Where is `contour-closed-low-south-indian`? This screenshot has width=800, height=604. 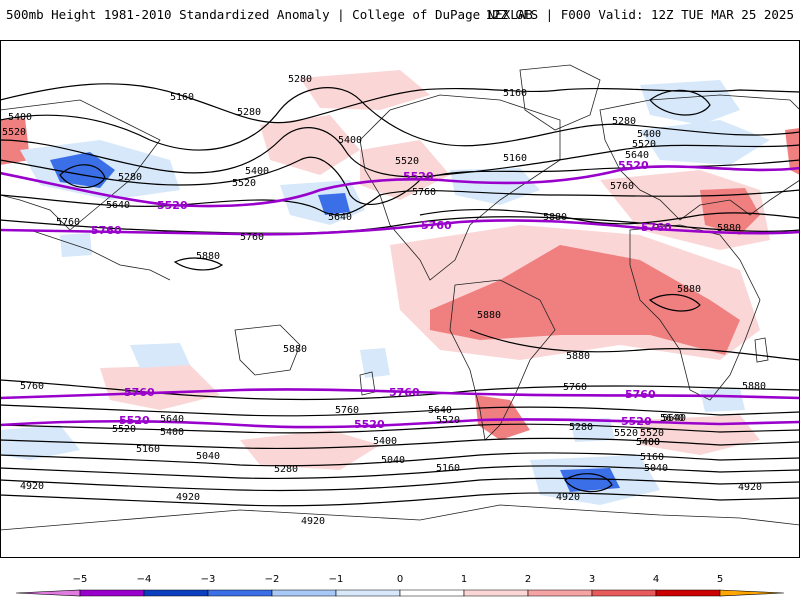 contour-closed-low-south-indian is located at coordinates (588, 483).